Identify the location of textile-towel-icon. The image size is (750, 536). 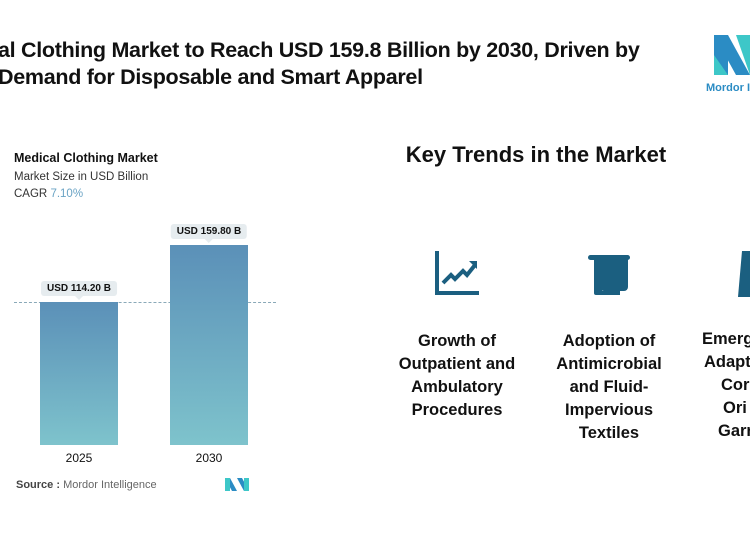
(609, 275).